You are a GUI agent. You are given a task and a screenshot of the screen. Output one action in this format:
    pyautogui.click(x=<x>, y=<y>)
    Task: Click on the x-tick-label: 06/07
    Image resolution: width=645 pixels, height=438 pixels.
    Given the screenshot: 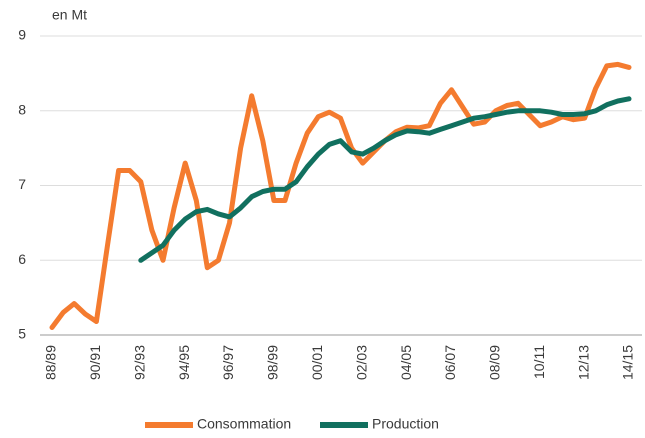 What is the action you would take?
    pyautogui.click(x=450, y=362)
    